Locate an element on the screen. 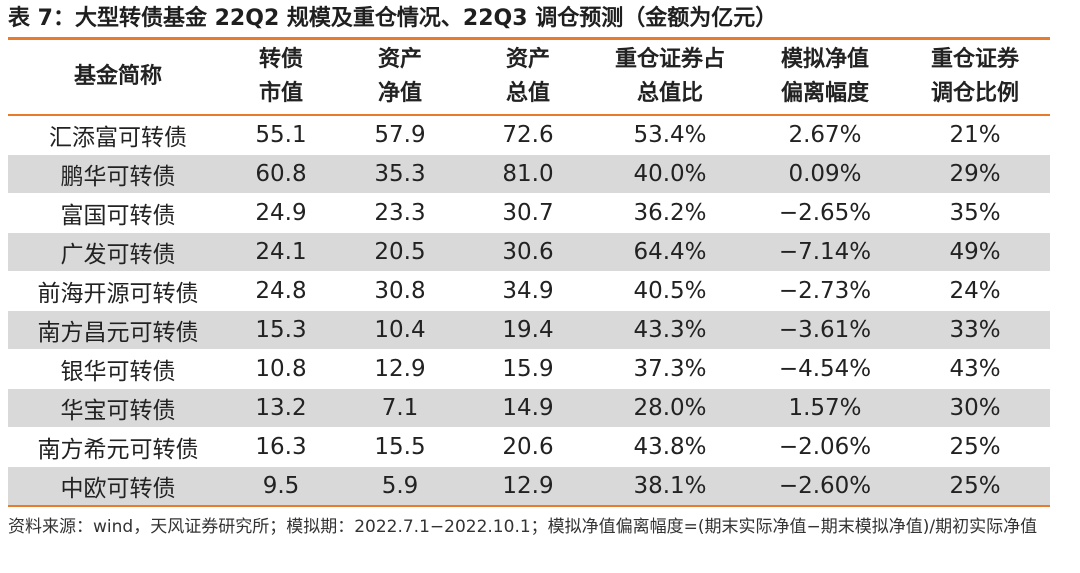 The image size is (1080, 573). column-header-line: 总值 is located at coordinates (527, 93).